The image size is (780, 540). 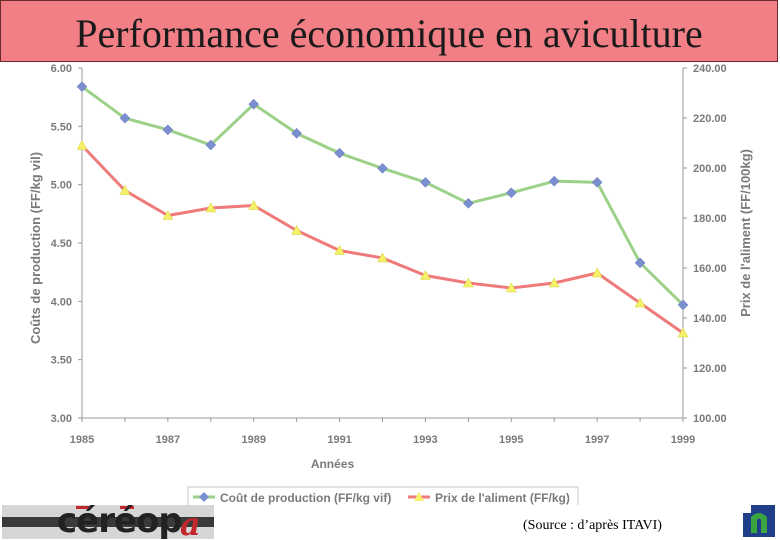 I want to click on right-axis-title: Prix de l'aliment (FF/100kg), so click(x=745, y=233).